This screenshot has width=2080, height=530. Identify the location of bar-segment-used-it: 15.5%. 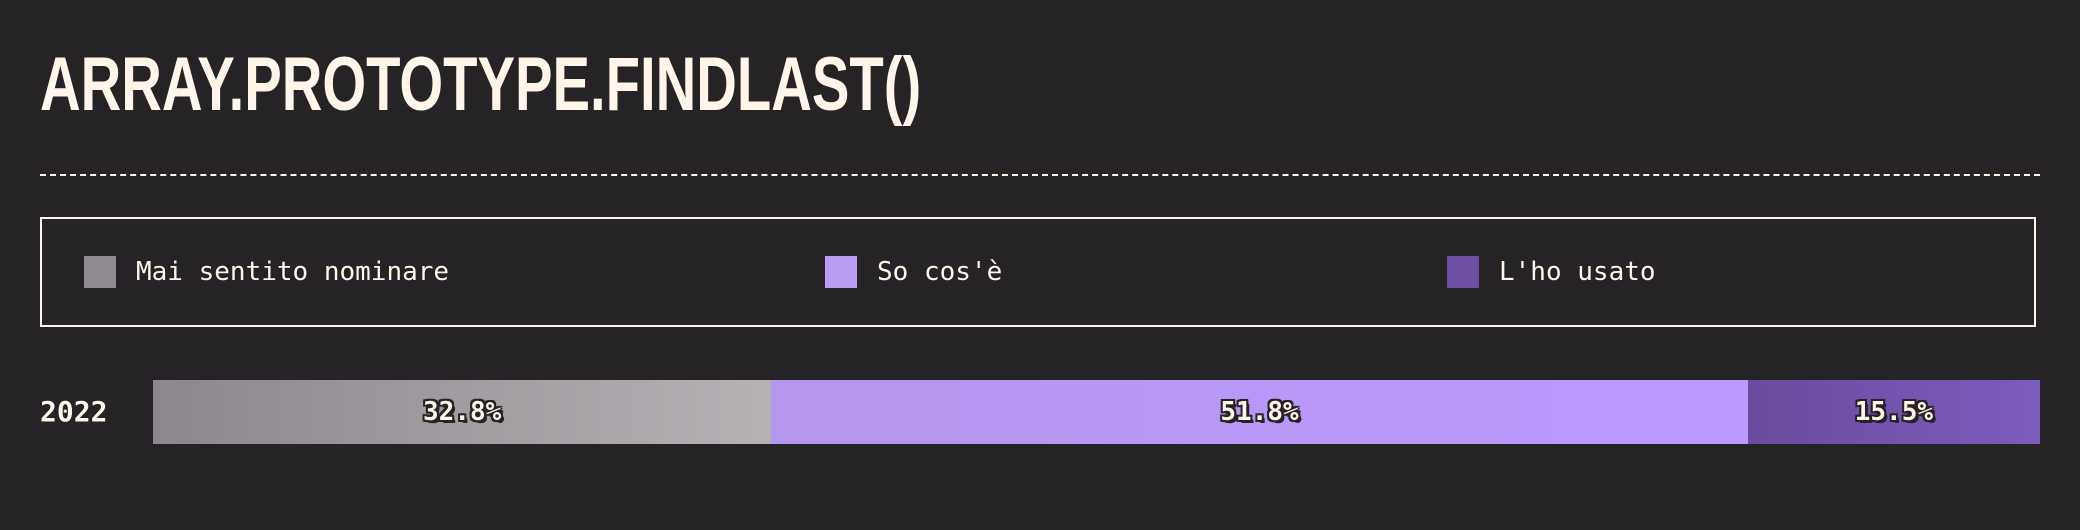
(1893, 412).